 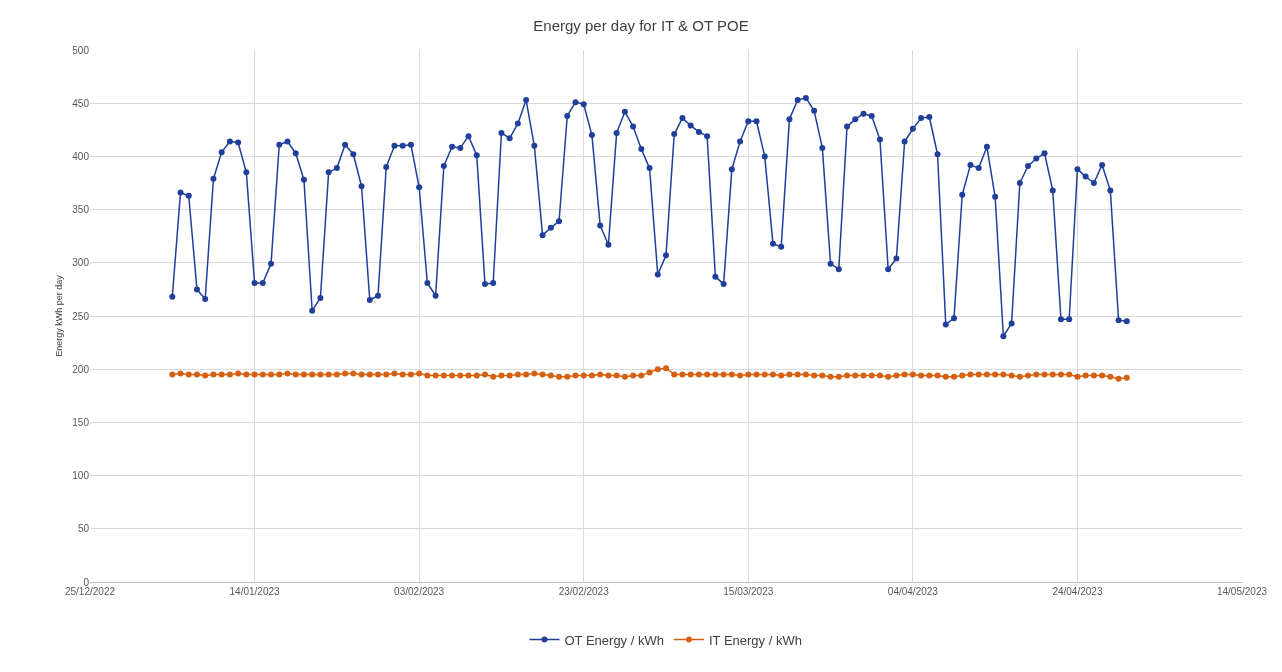 What do you see at coordinates (641, 25) in the screenshot?
I see `chart-title: Energy per day for IT & OT POE` at bounding box center [641, 25].